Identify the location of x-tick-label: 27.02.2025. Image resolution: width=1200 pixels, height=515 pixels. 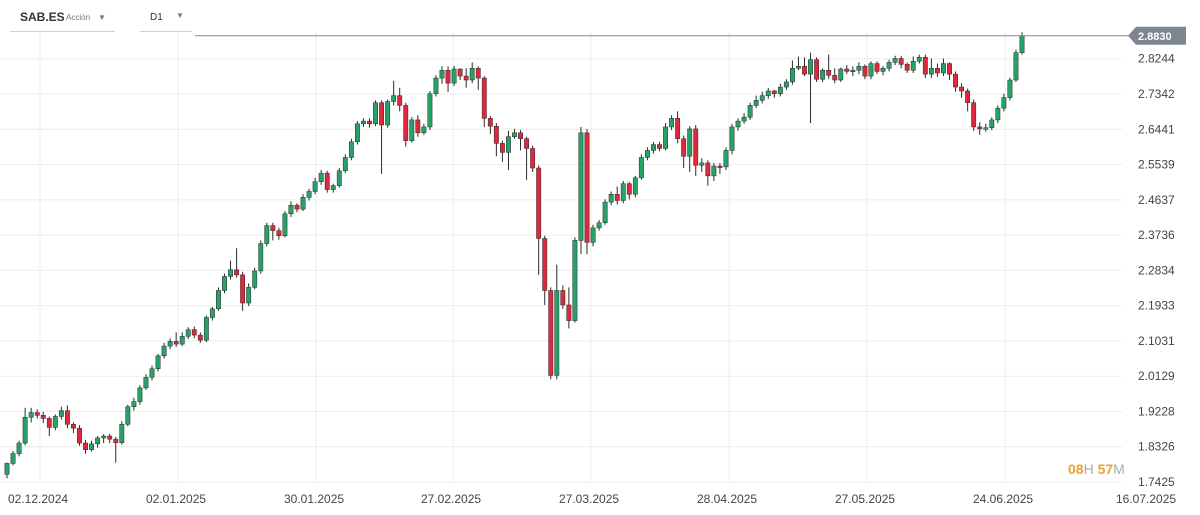
(451, 499).